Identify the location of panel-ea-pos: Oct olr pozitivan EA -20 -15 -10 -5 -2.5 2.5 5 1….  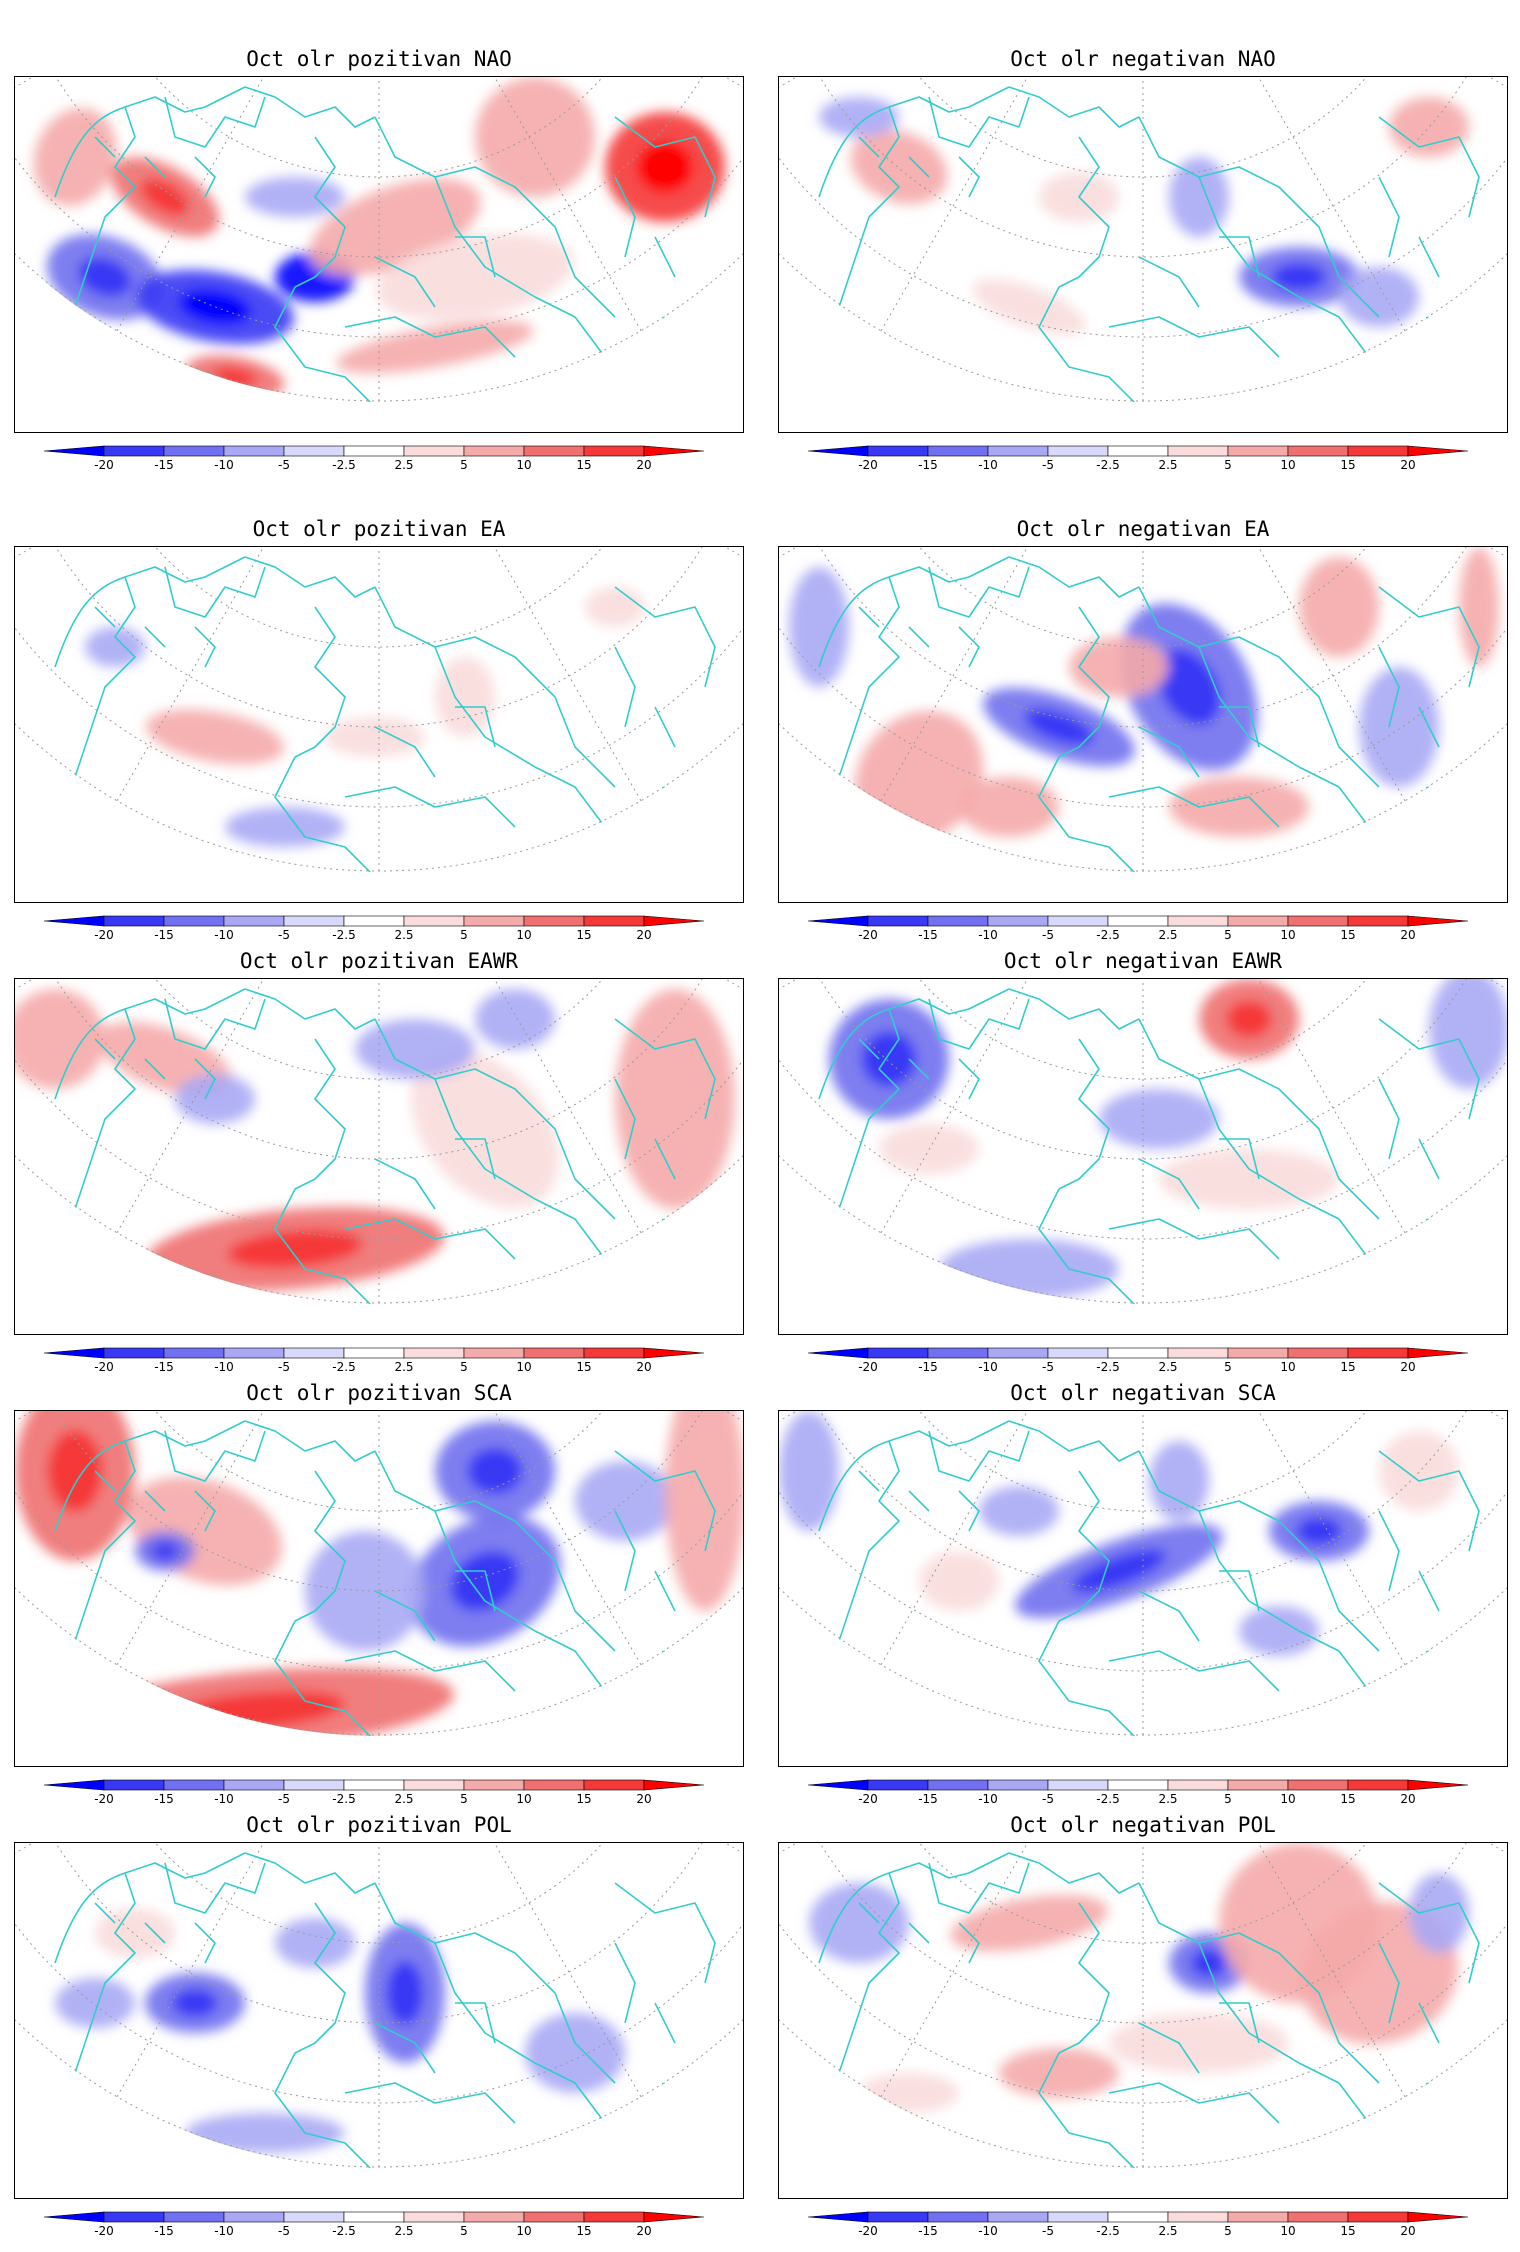
(379, 736).